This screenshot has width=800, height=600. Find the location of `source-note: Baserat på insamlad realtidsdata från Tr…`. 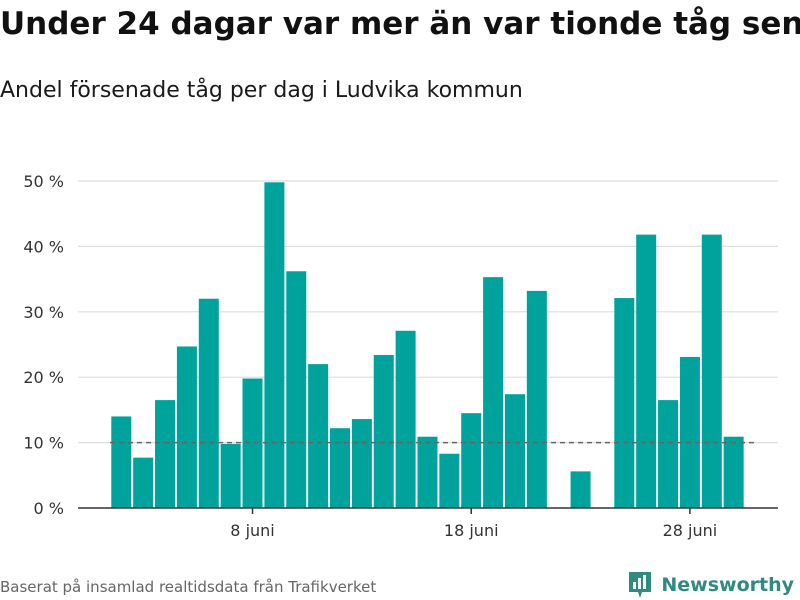

source-note: Baserat på insamlad realtidsdata från Tr… is located at coordinates (188, 587).